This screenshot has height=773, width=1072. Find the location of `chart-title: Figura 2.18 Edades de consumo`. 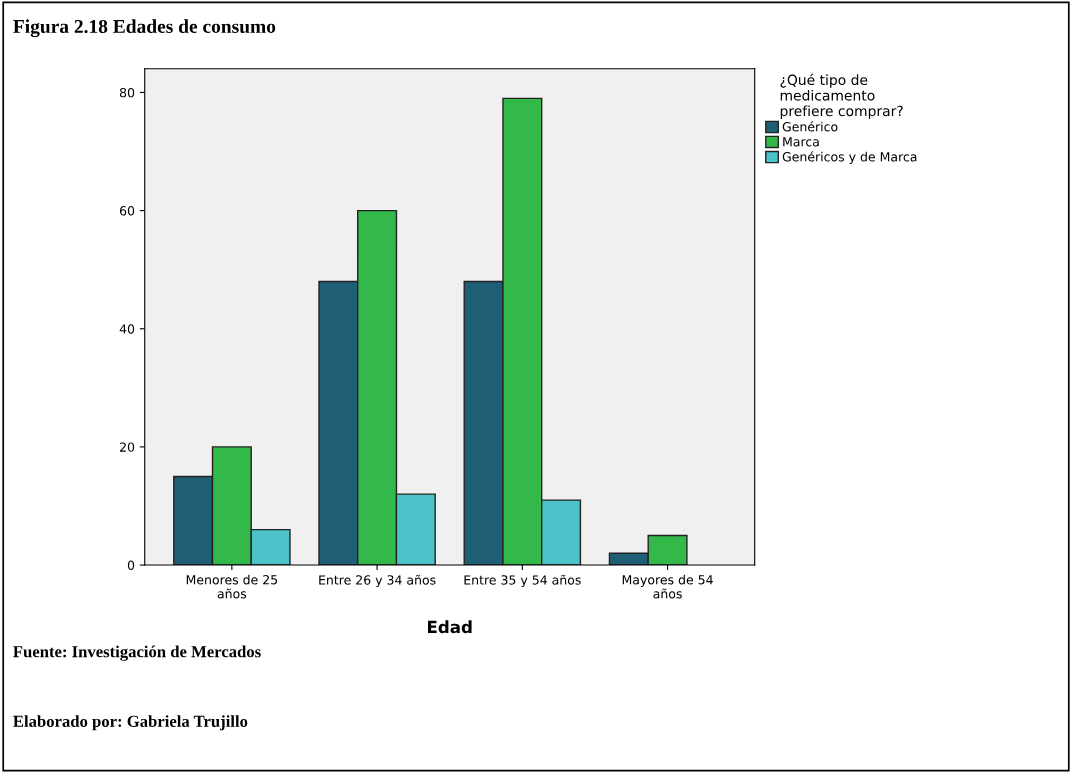

chart-title: Figura 2.18 Edades de consumo is located at coordinates (144, 28).